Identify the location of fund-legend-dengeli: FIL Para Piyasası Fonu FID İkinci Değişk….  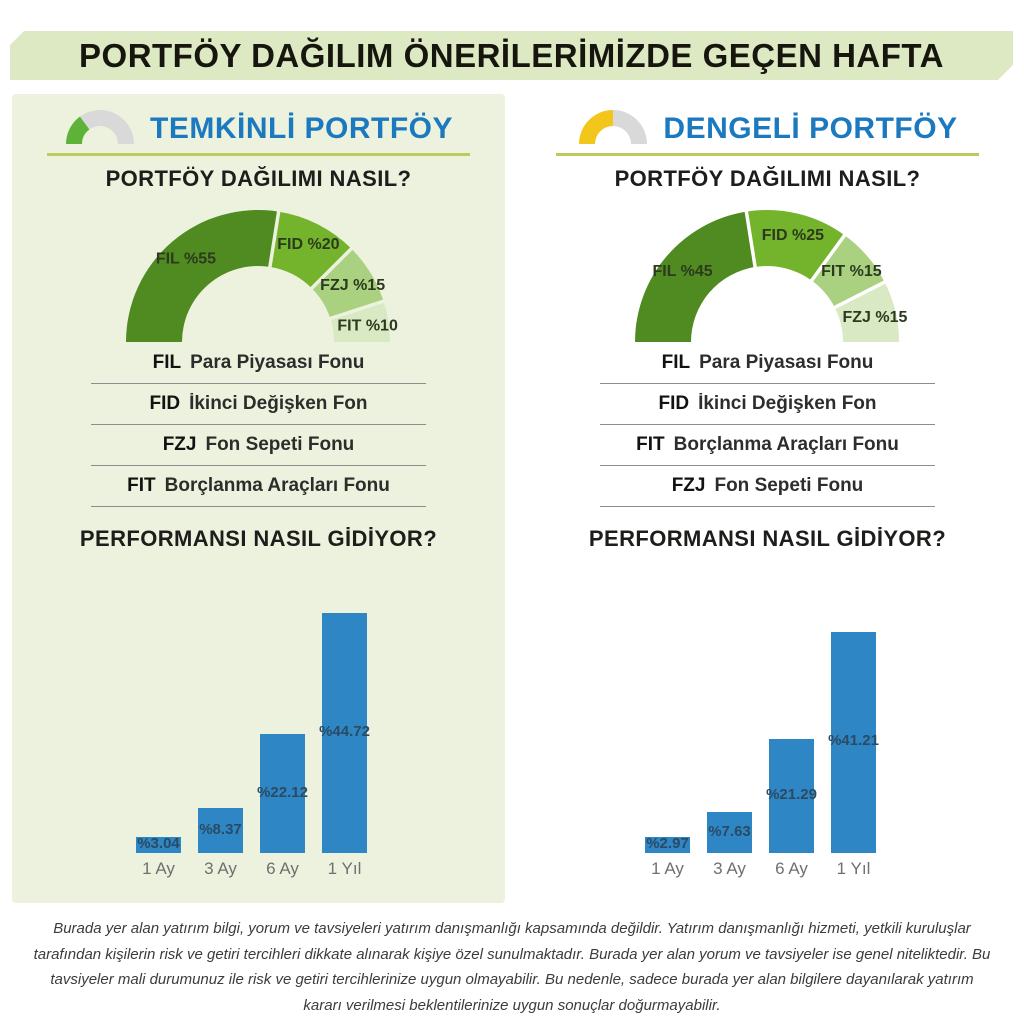
(767, 425).